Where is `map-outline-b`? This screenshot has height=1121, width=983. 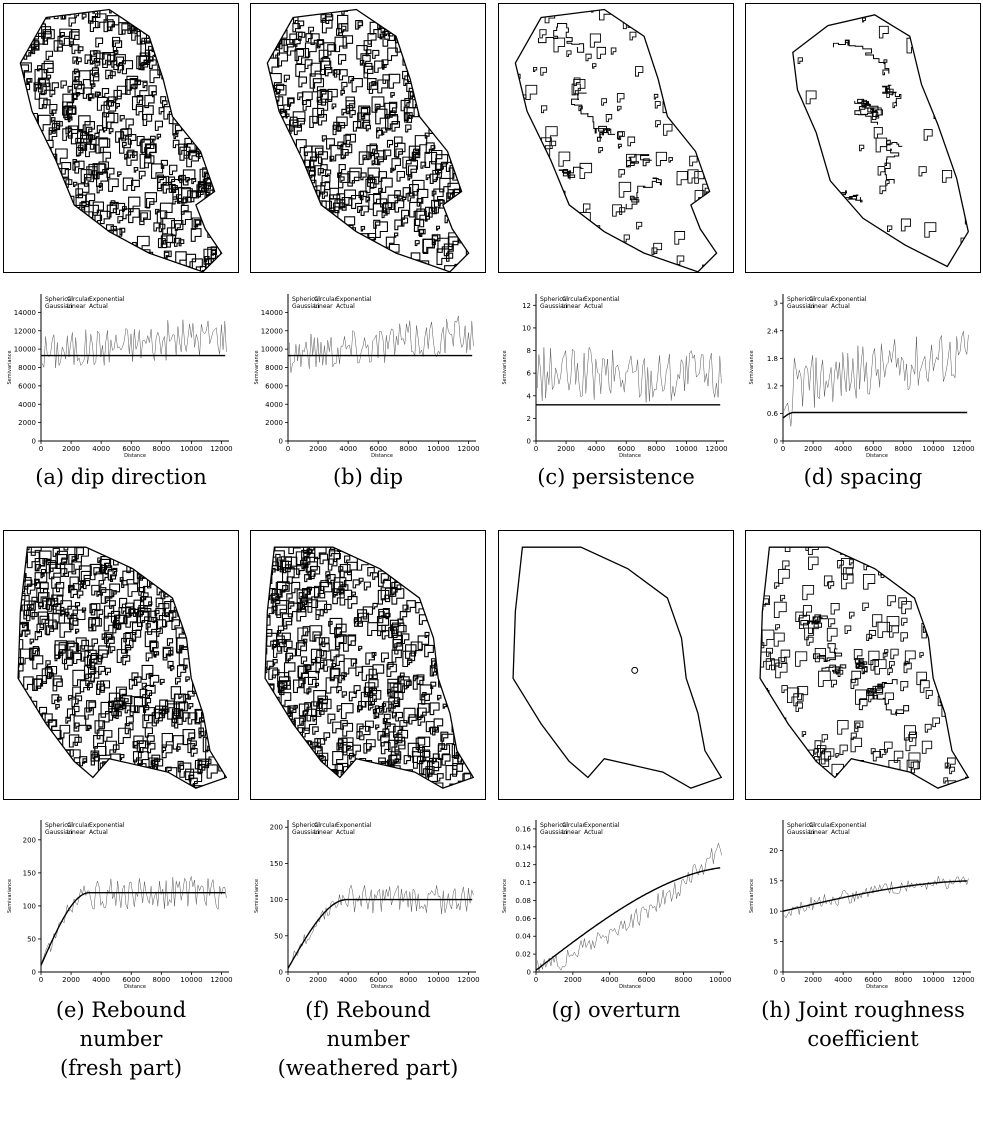
map-outline-b is located at coordinates (368, 140).